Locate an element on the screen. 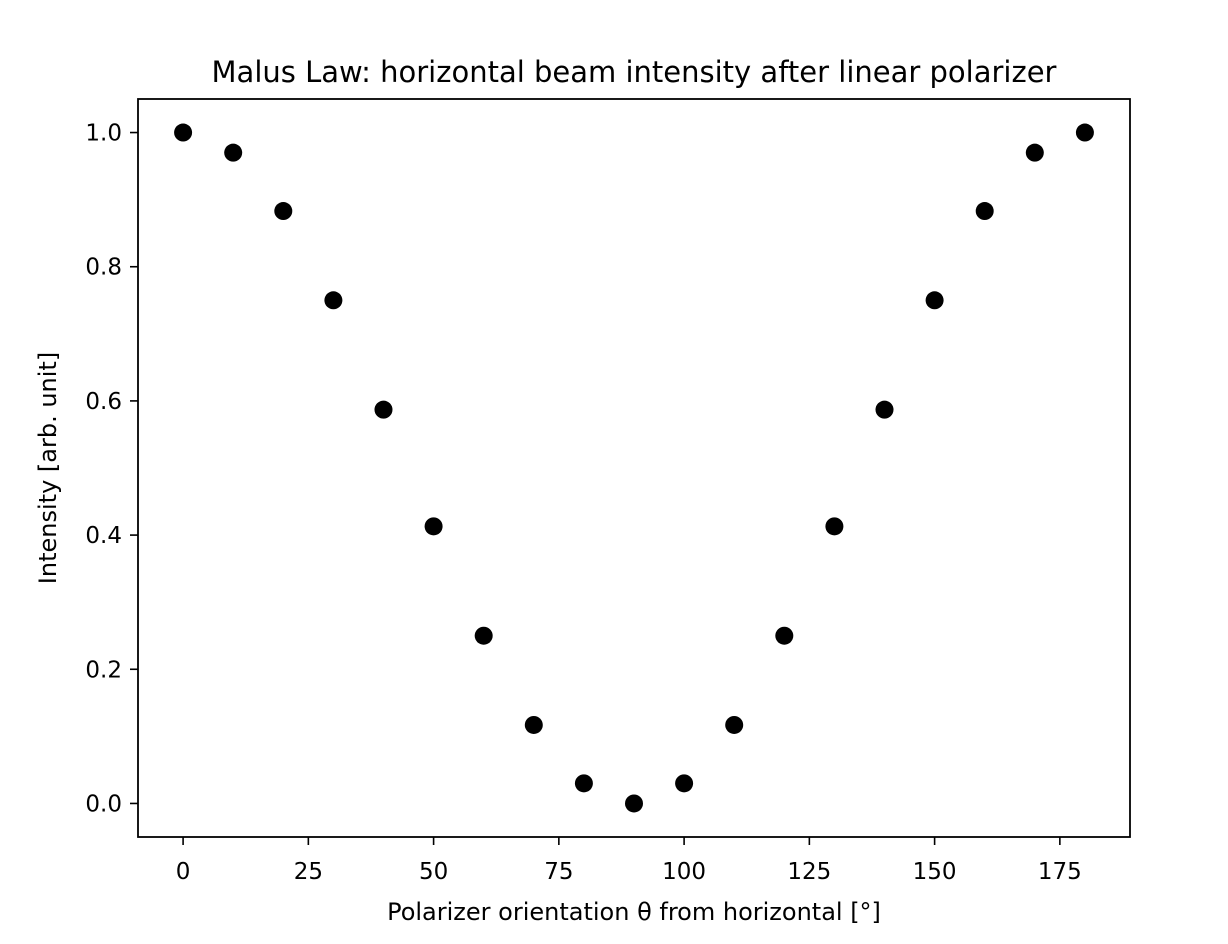 The height and width of the screenshot is (944, 1228). y-tick-label: 1.0 is located at coordinates (103, 134).